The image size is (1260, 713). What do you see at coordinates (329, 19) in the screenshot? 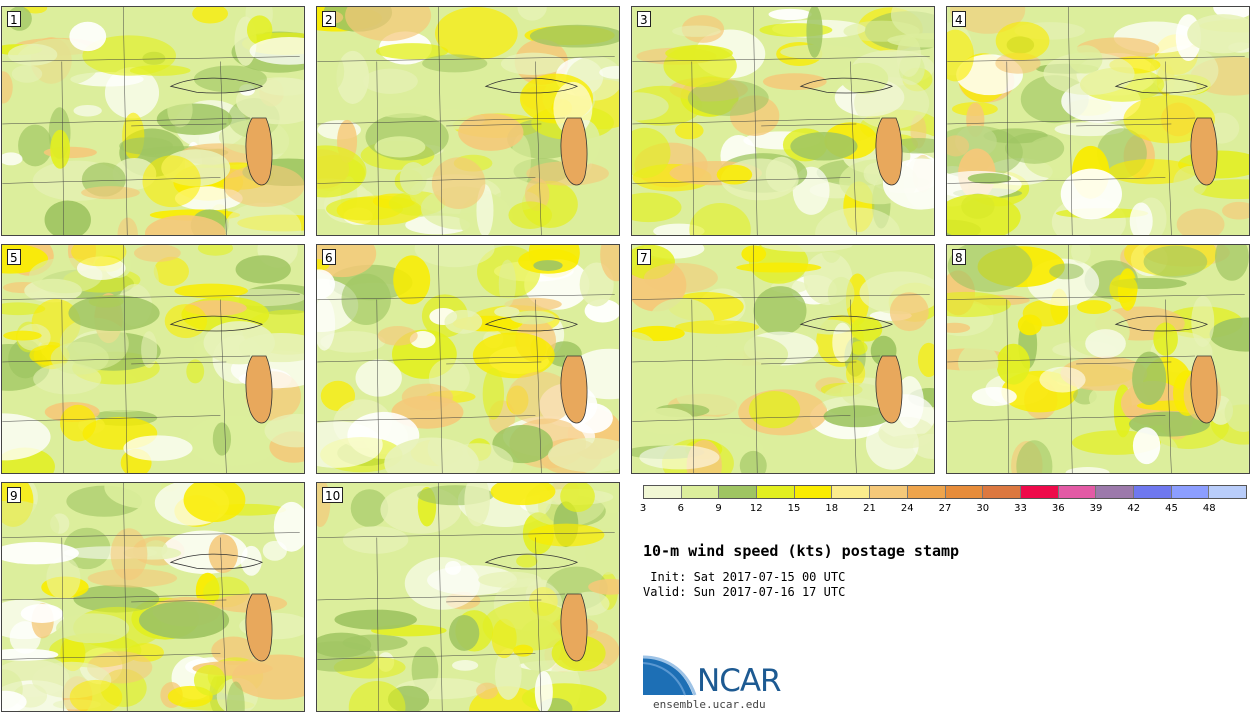
I see `member-label: 2` at bounding box center [329, 19].